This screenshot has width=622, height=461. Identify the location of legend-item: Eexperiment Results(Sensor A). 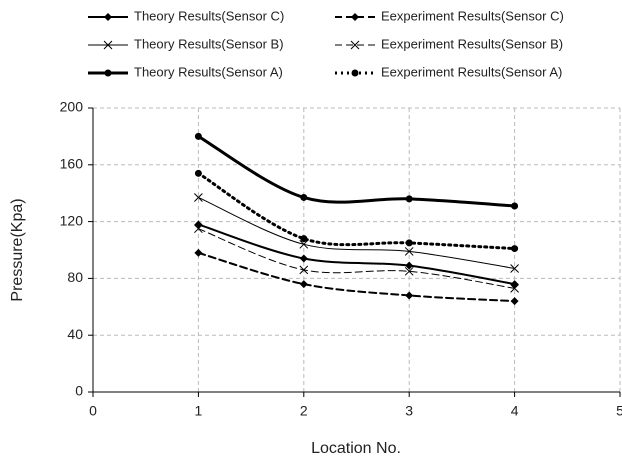
(448, 71).